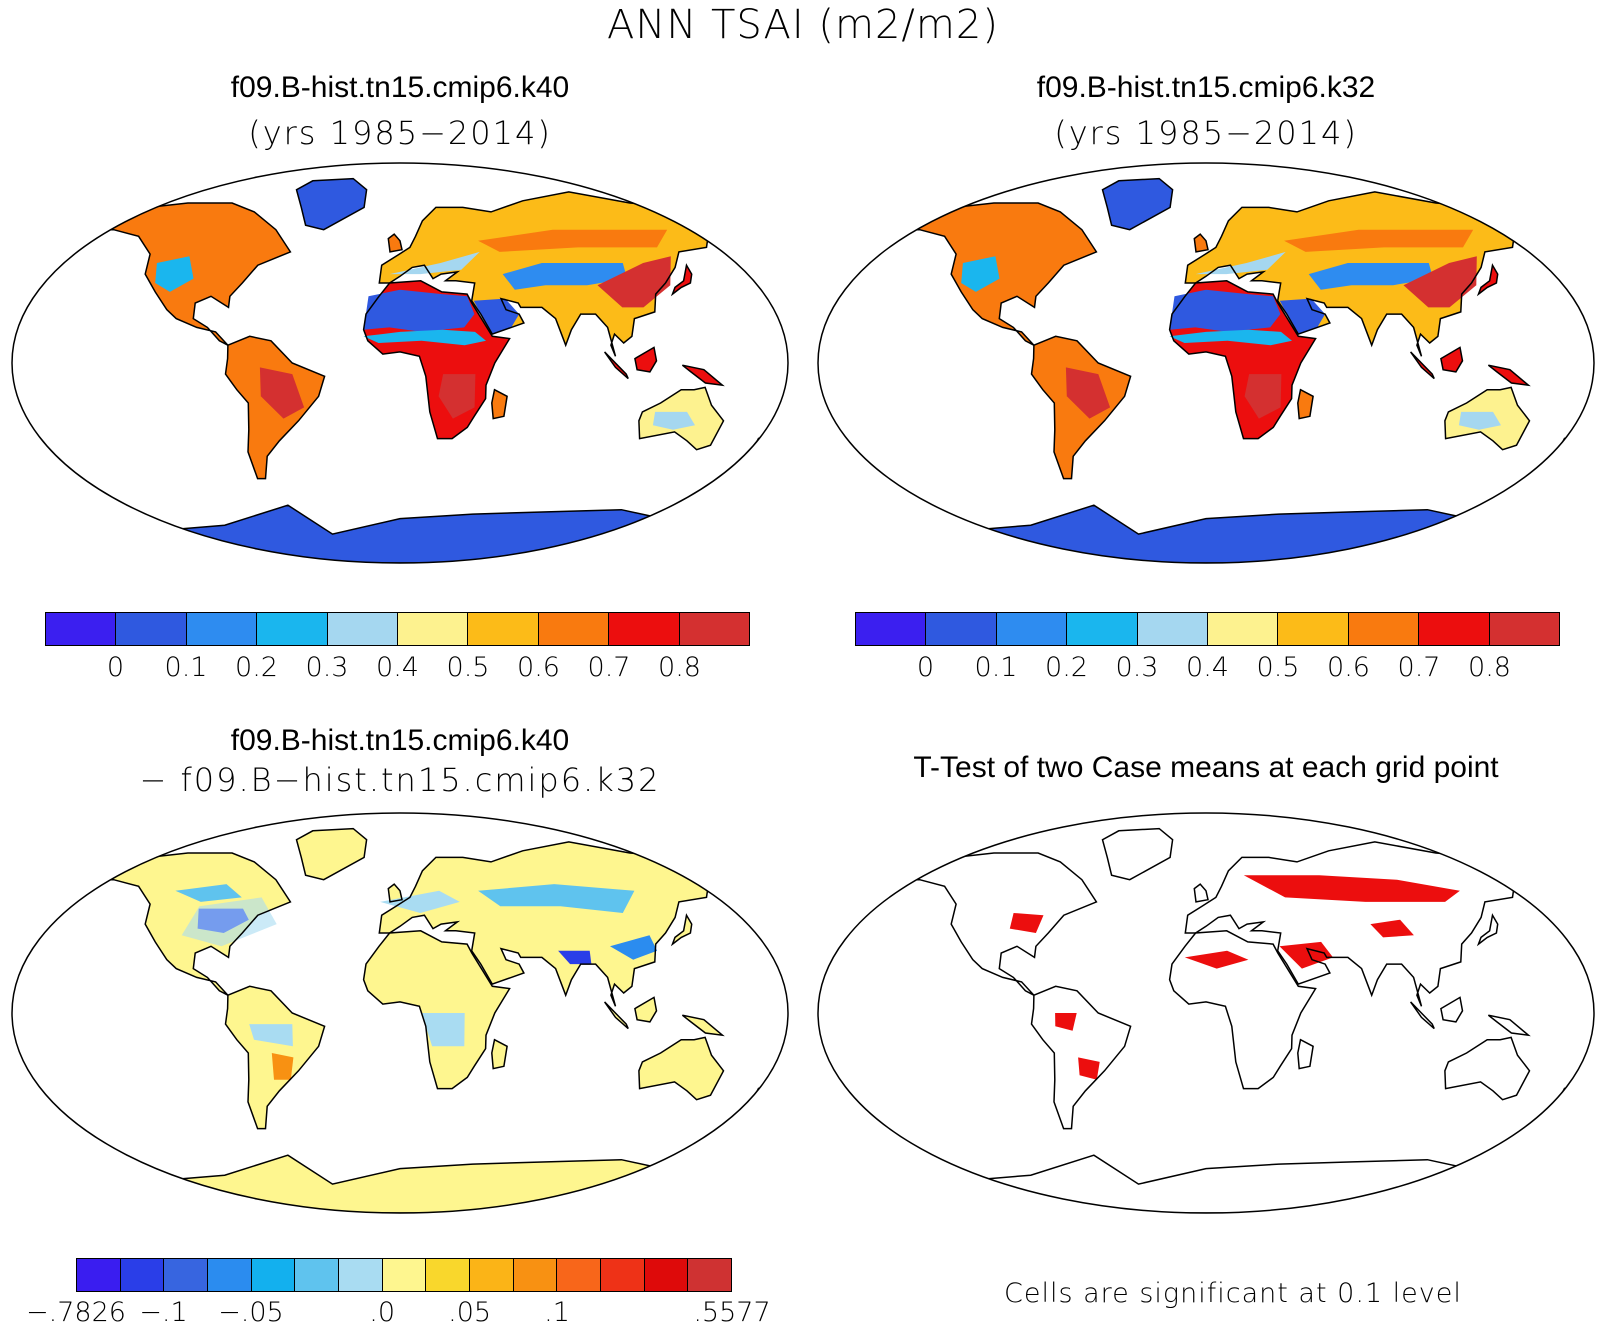  I want to click on world-map-diff, so click(400, 1013).